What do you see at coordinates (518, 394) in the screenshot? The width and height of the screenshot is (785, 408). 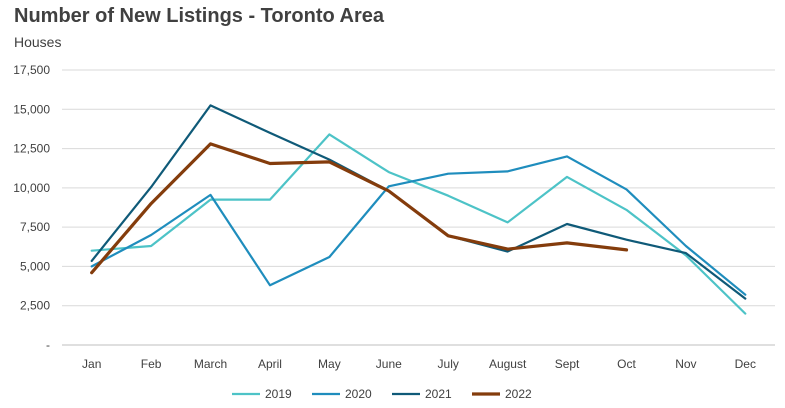 I see `legend-label: 2022` at bounding box center [518, 394].